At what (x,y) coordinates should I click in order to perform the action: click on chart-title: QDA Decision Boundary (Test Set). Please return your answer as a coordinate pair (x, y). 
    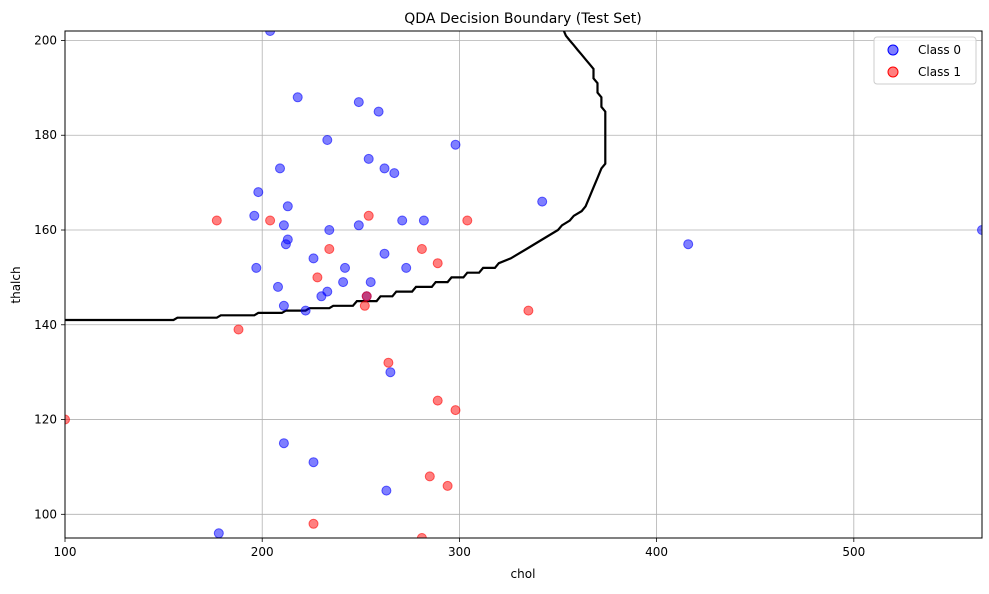
    Looking at the image, I should click on (522, 19).